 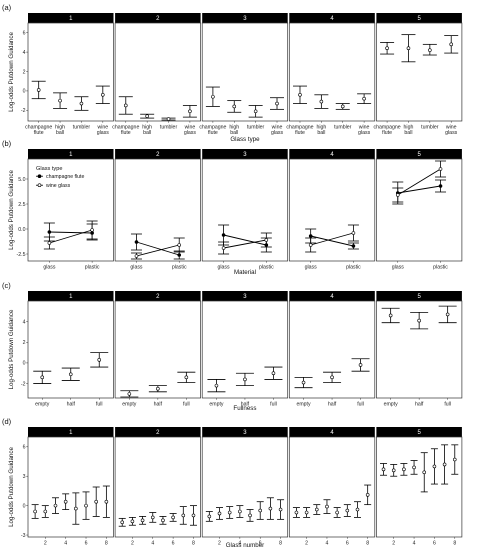 I want to click on data-point-r3-p1-s0-c7, so click(x=193, y=515).